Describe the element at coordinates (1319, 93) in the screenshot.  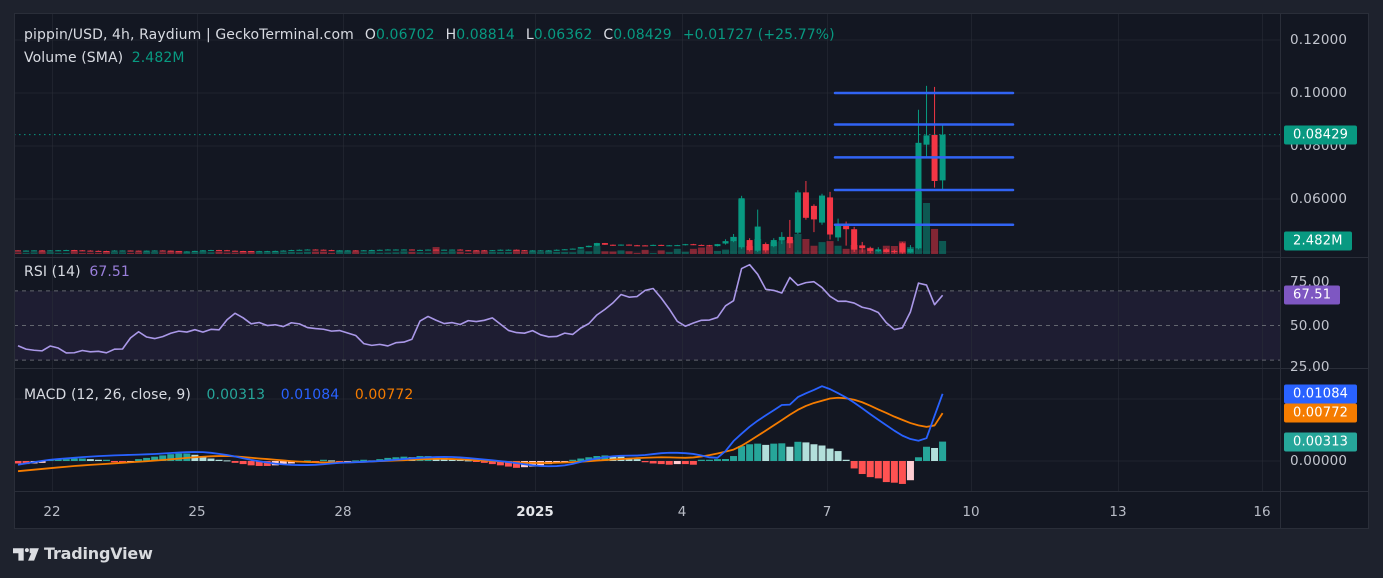
I see `price-tick-label: 0.10000` at that location.